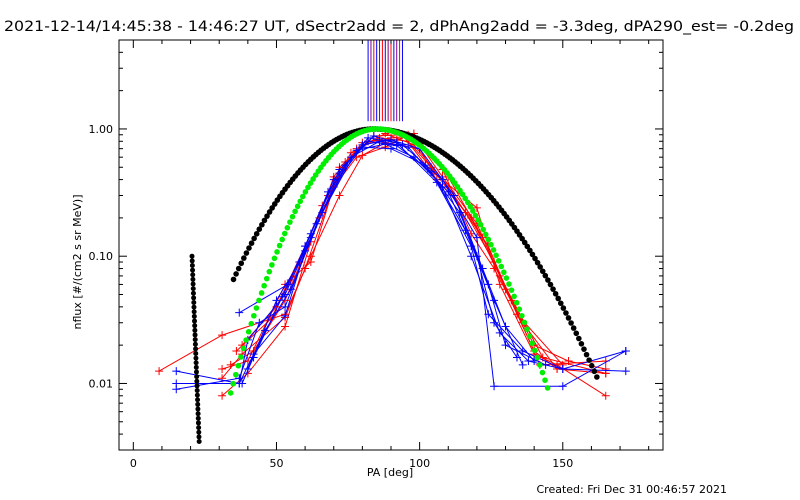  Describe the element at coordinates (101, 256) in the screenshot. I see `y-tick-label: 0.10` at that location.